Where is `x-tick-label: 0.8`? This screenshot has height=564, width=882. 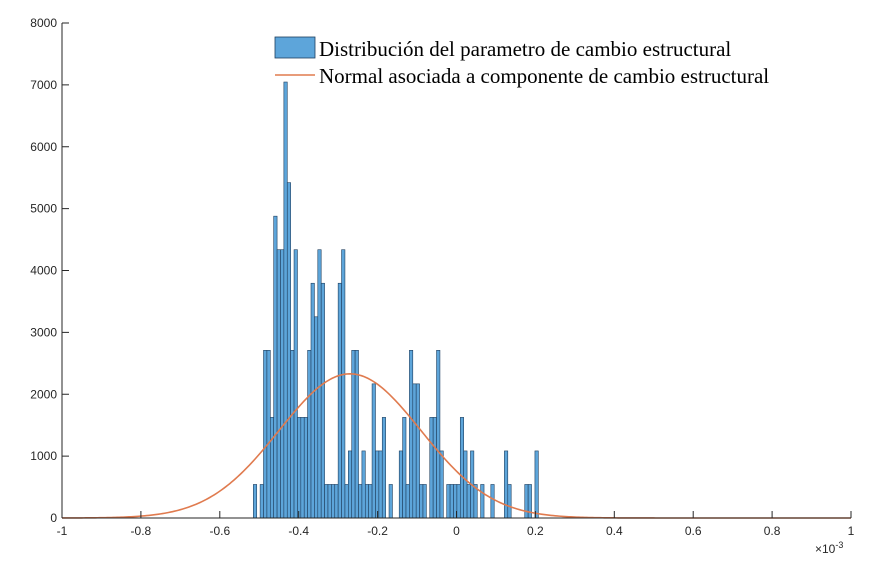
x-tick-label: 0.8 is located at coordinates (772, 531).